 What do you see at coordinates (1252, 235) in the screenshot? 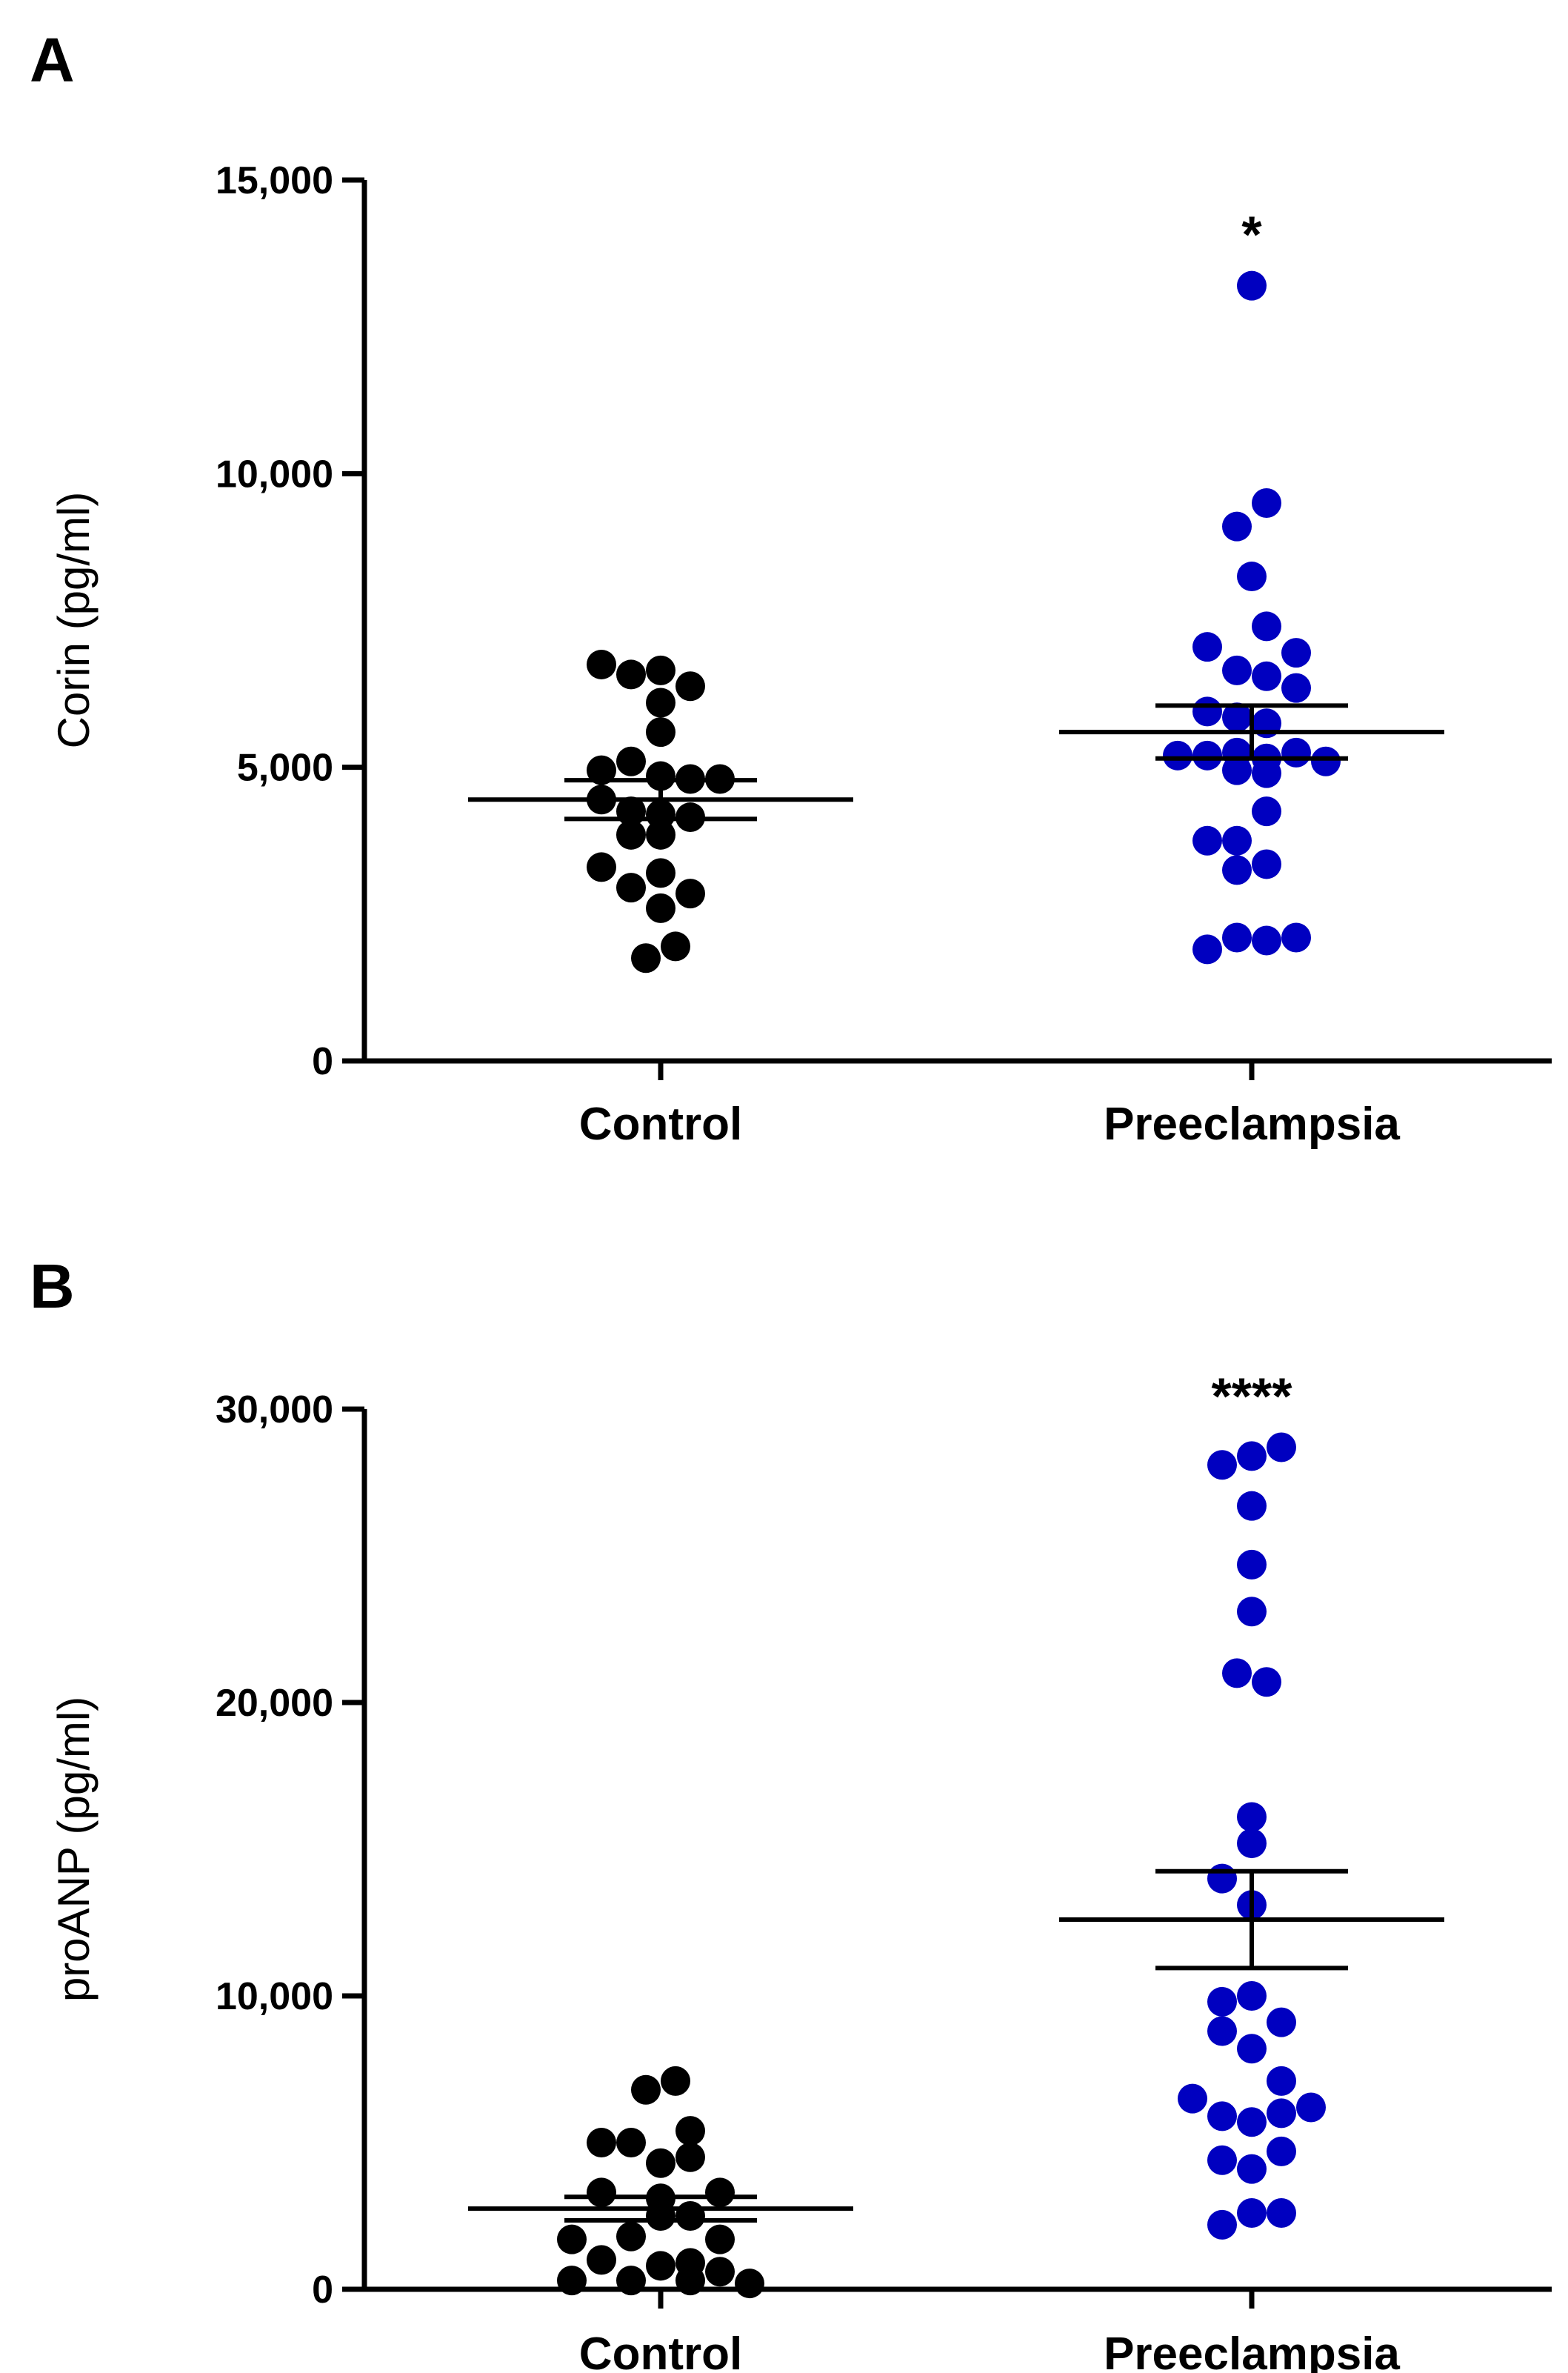
I see `panel-a-significance-marker: *` at bounding box center [1252, 235].